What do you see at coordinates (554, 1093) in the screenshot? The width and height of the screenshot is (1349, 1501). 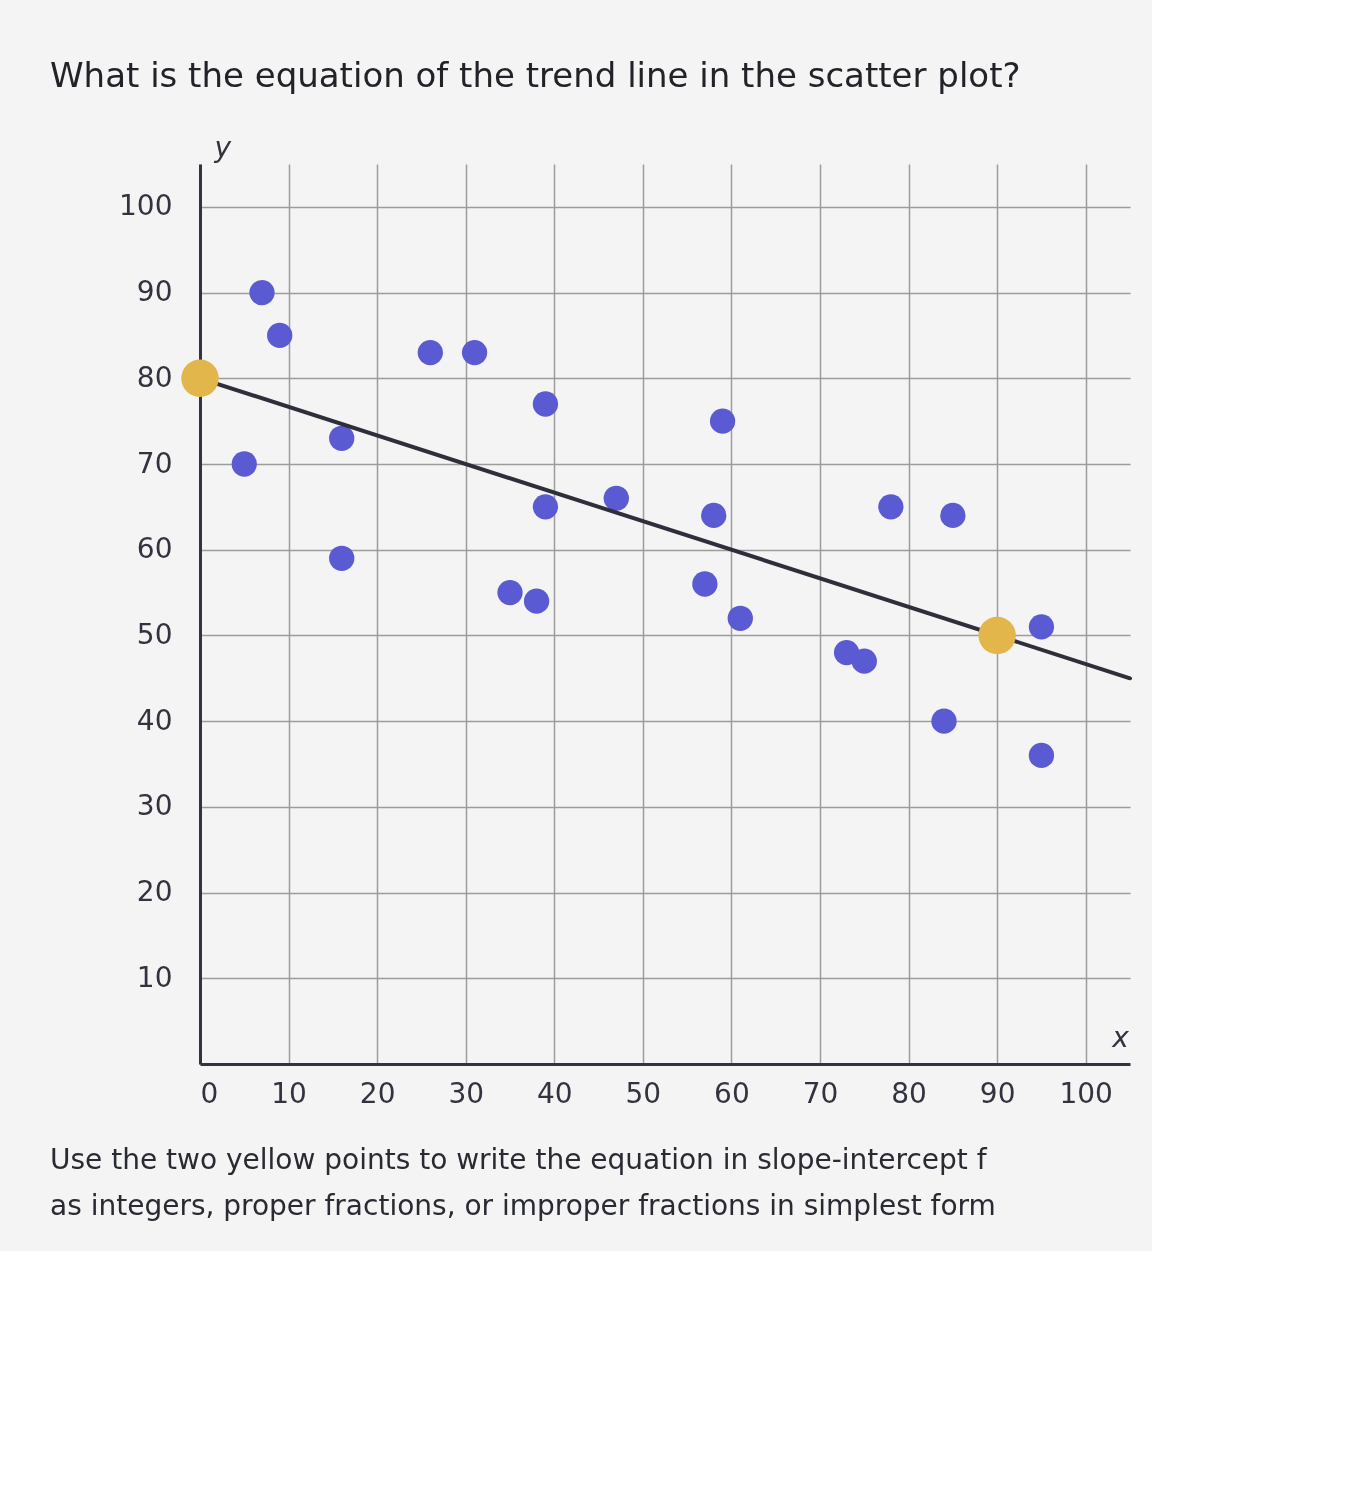 I see `x-tick-label: 40` at bounding box center [554, 1093].